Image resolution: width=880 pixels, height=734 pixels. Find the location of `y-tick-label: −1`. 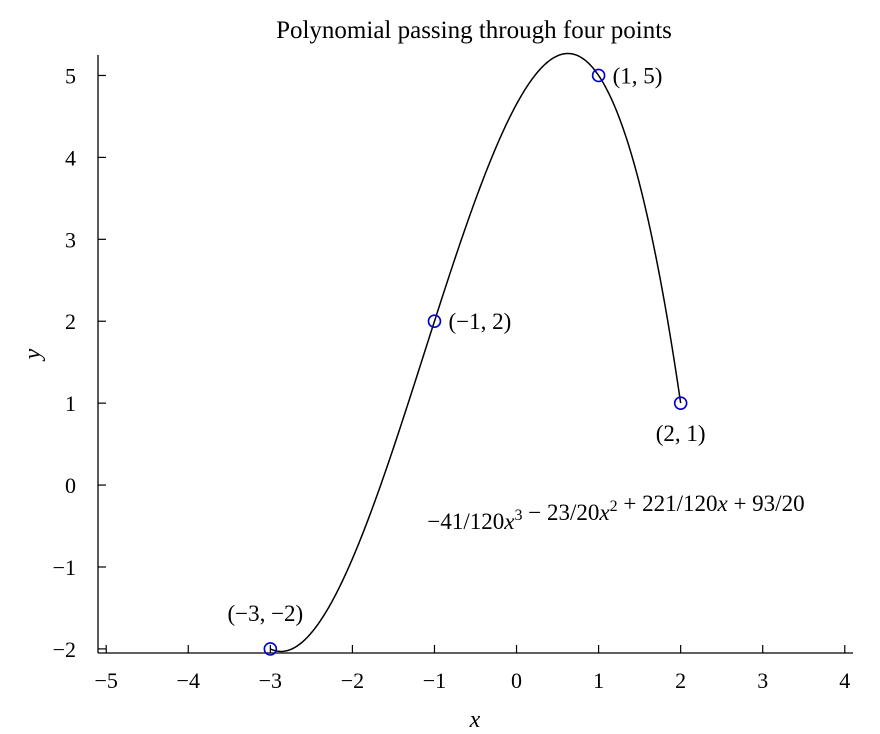

y-tick-label: −1 is located at coordinates (64, 567).